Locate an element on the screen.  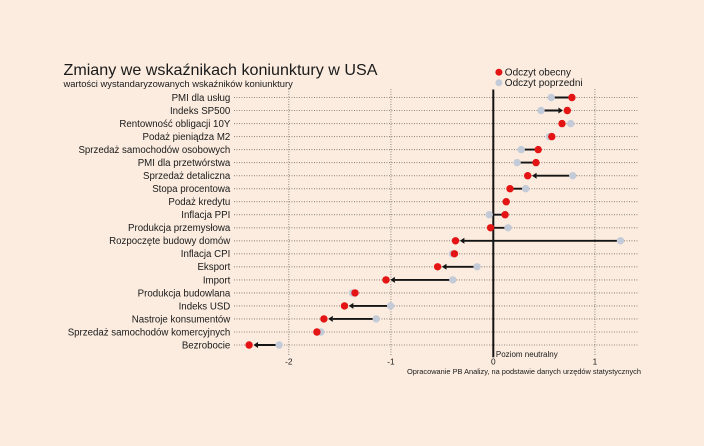
svg-text:Zmiany we wskaźnikach koniunkt: Zmiany we wskaźnikach koniunktury w USA is located at coordinates (221, 70).